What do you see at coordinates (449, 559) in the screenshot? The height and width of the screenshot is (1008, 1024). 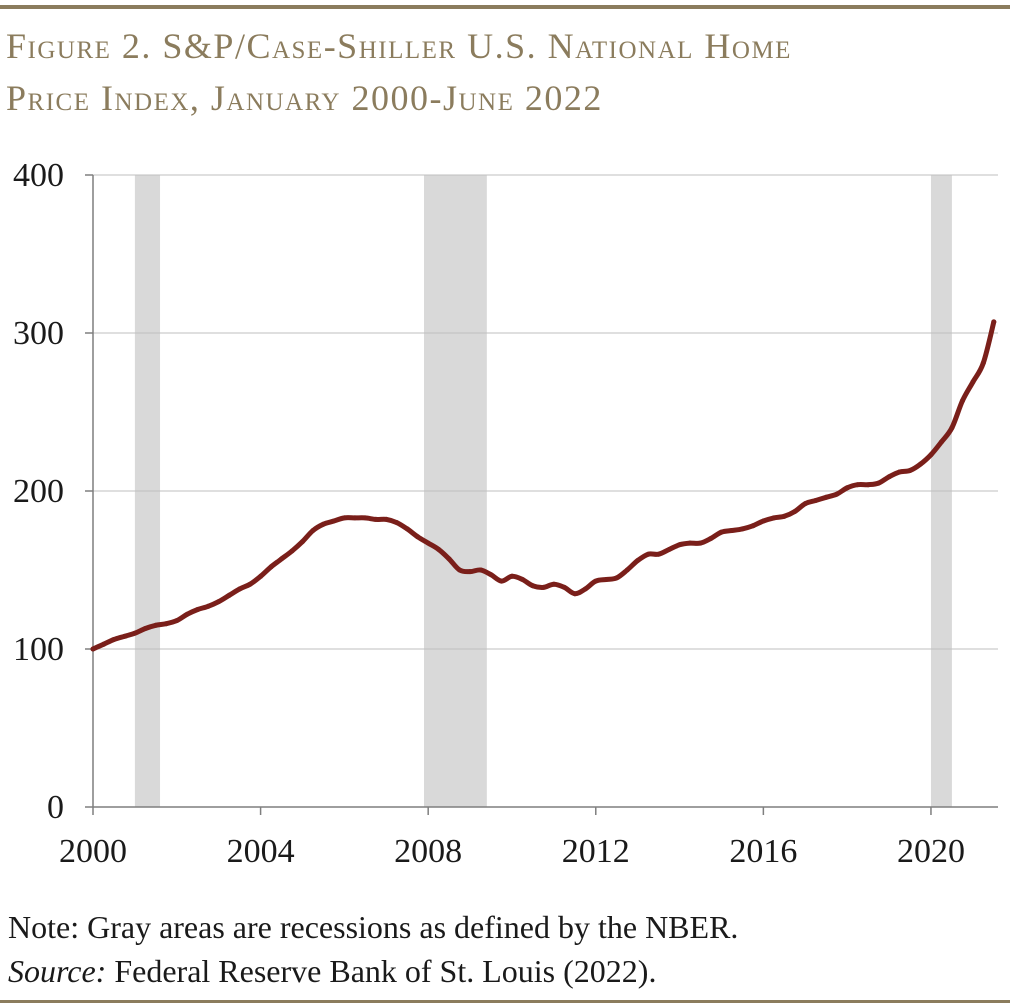 I see `data-point-2008.5` at bounding box center [449, 559].